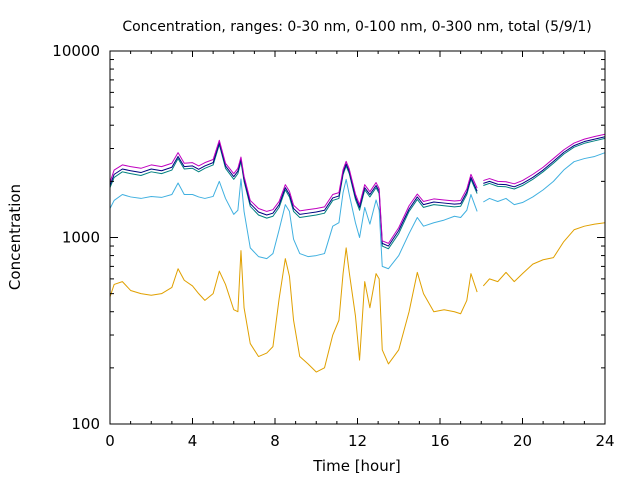 The width and height of the screenshot is (640, 480). I want to click on x-axis-title: Time [hour], so click(356, 466).